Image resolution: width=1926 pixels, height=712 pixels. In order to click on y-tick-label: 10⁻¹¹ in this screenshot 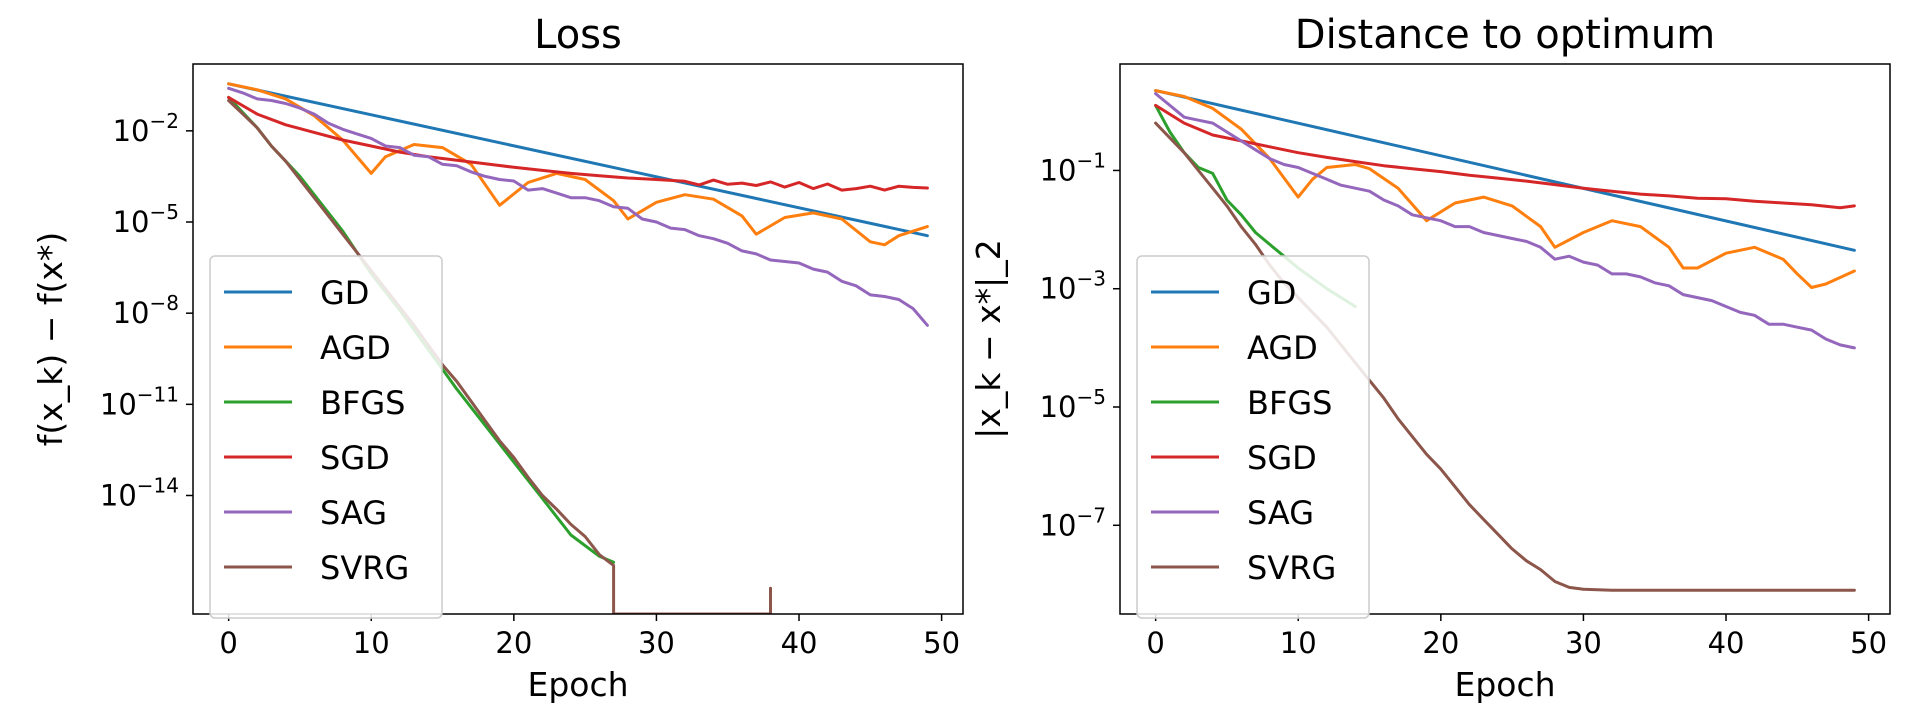, I will do `click(139, 401)`.